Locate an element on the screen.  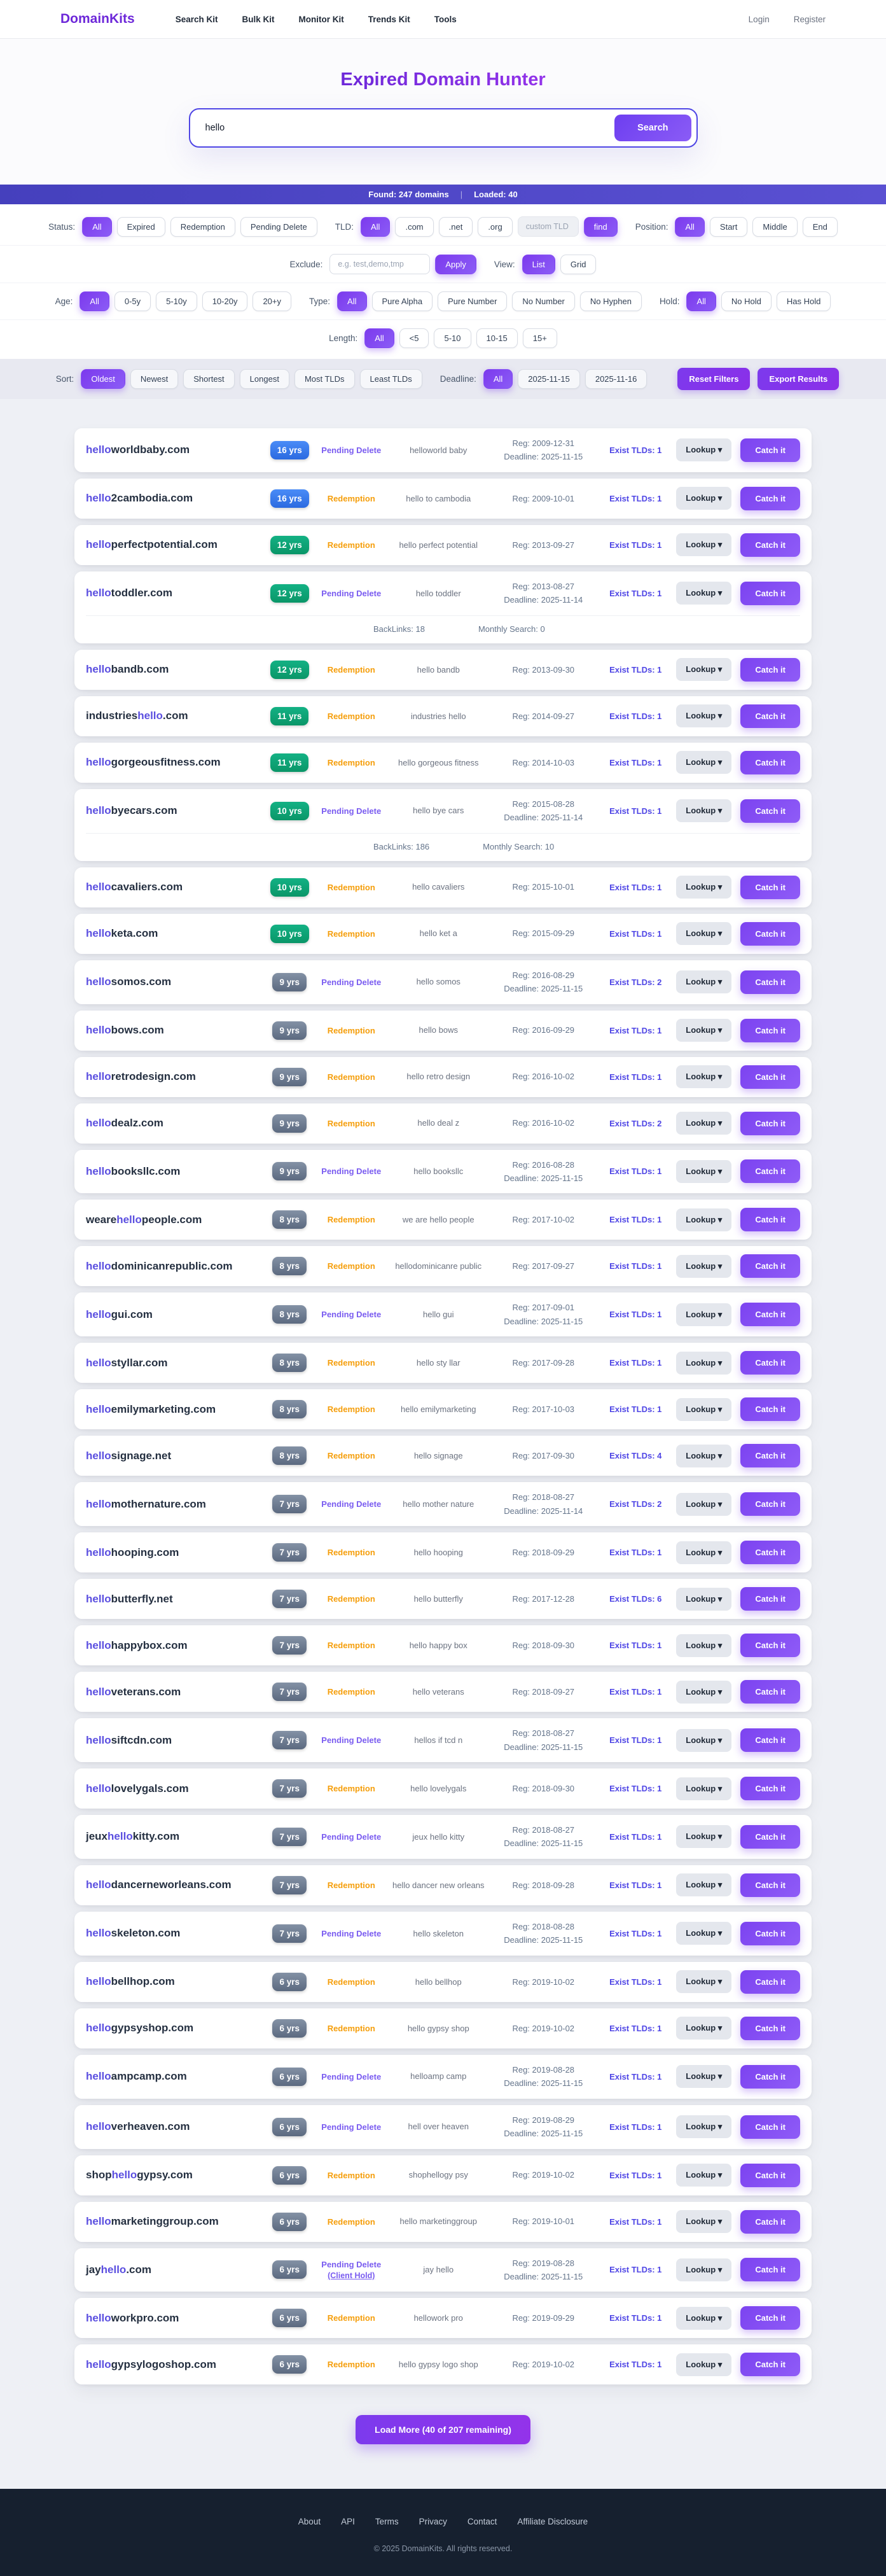
domain-name: hellogui.com is located at coordinates (173, 1314).